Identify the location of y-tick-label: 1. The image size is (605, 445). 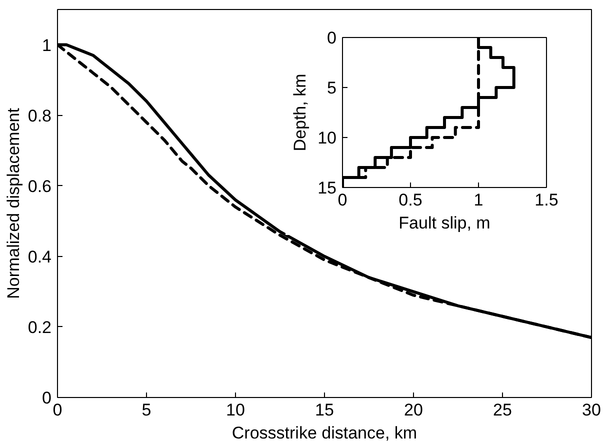
(47, 45).